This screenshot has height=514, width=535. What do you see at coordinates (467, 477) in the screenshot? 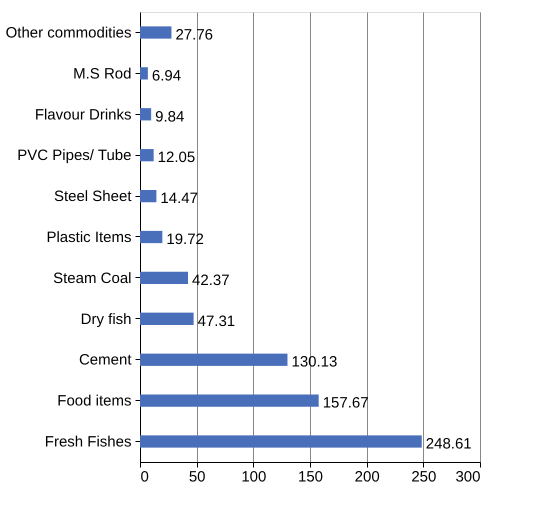
I see `x-tick-label: 300` at bounding box center [467, 477].